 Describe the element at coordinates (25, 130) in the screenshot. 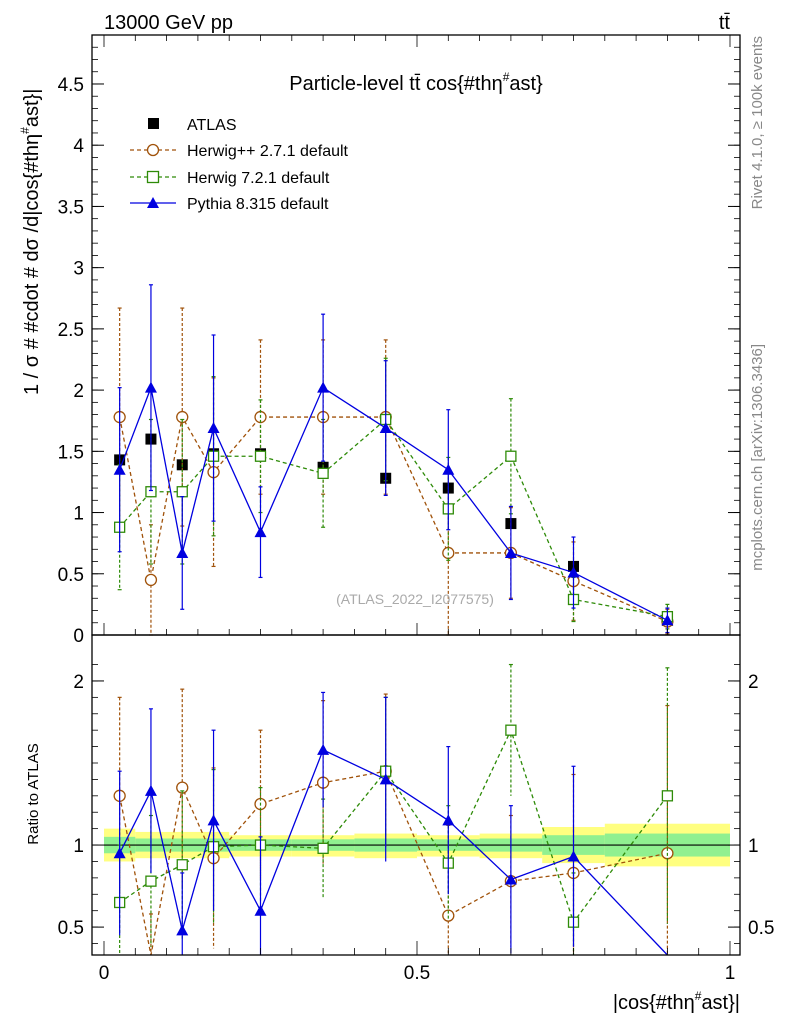

I see `y-axis-label-sup: #` at that location.